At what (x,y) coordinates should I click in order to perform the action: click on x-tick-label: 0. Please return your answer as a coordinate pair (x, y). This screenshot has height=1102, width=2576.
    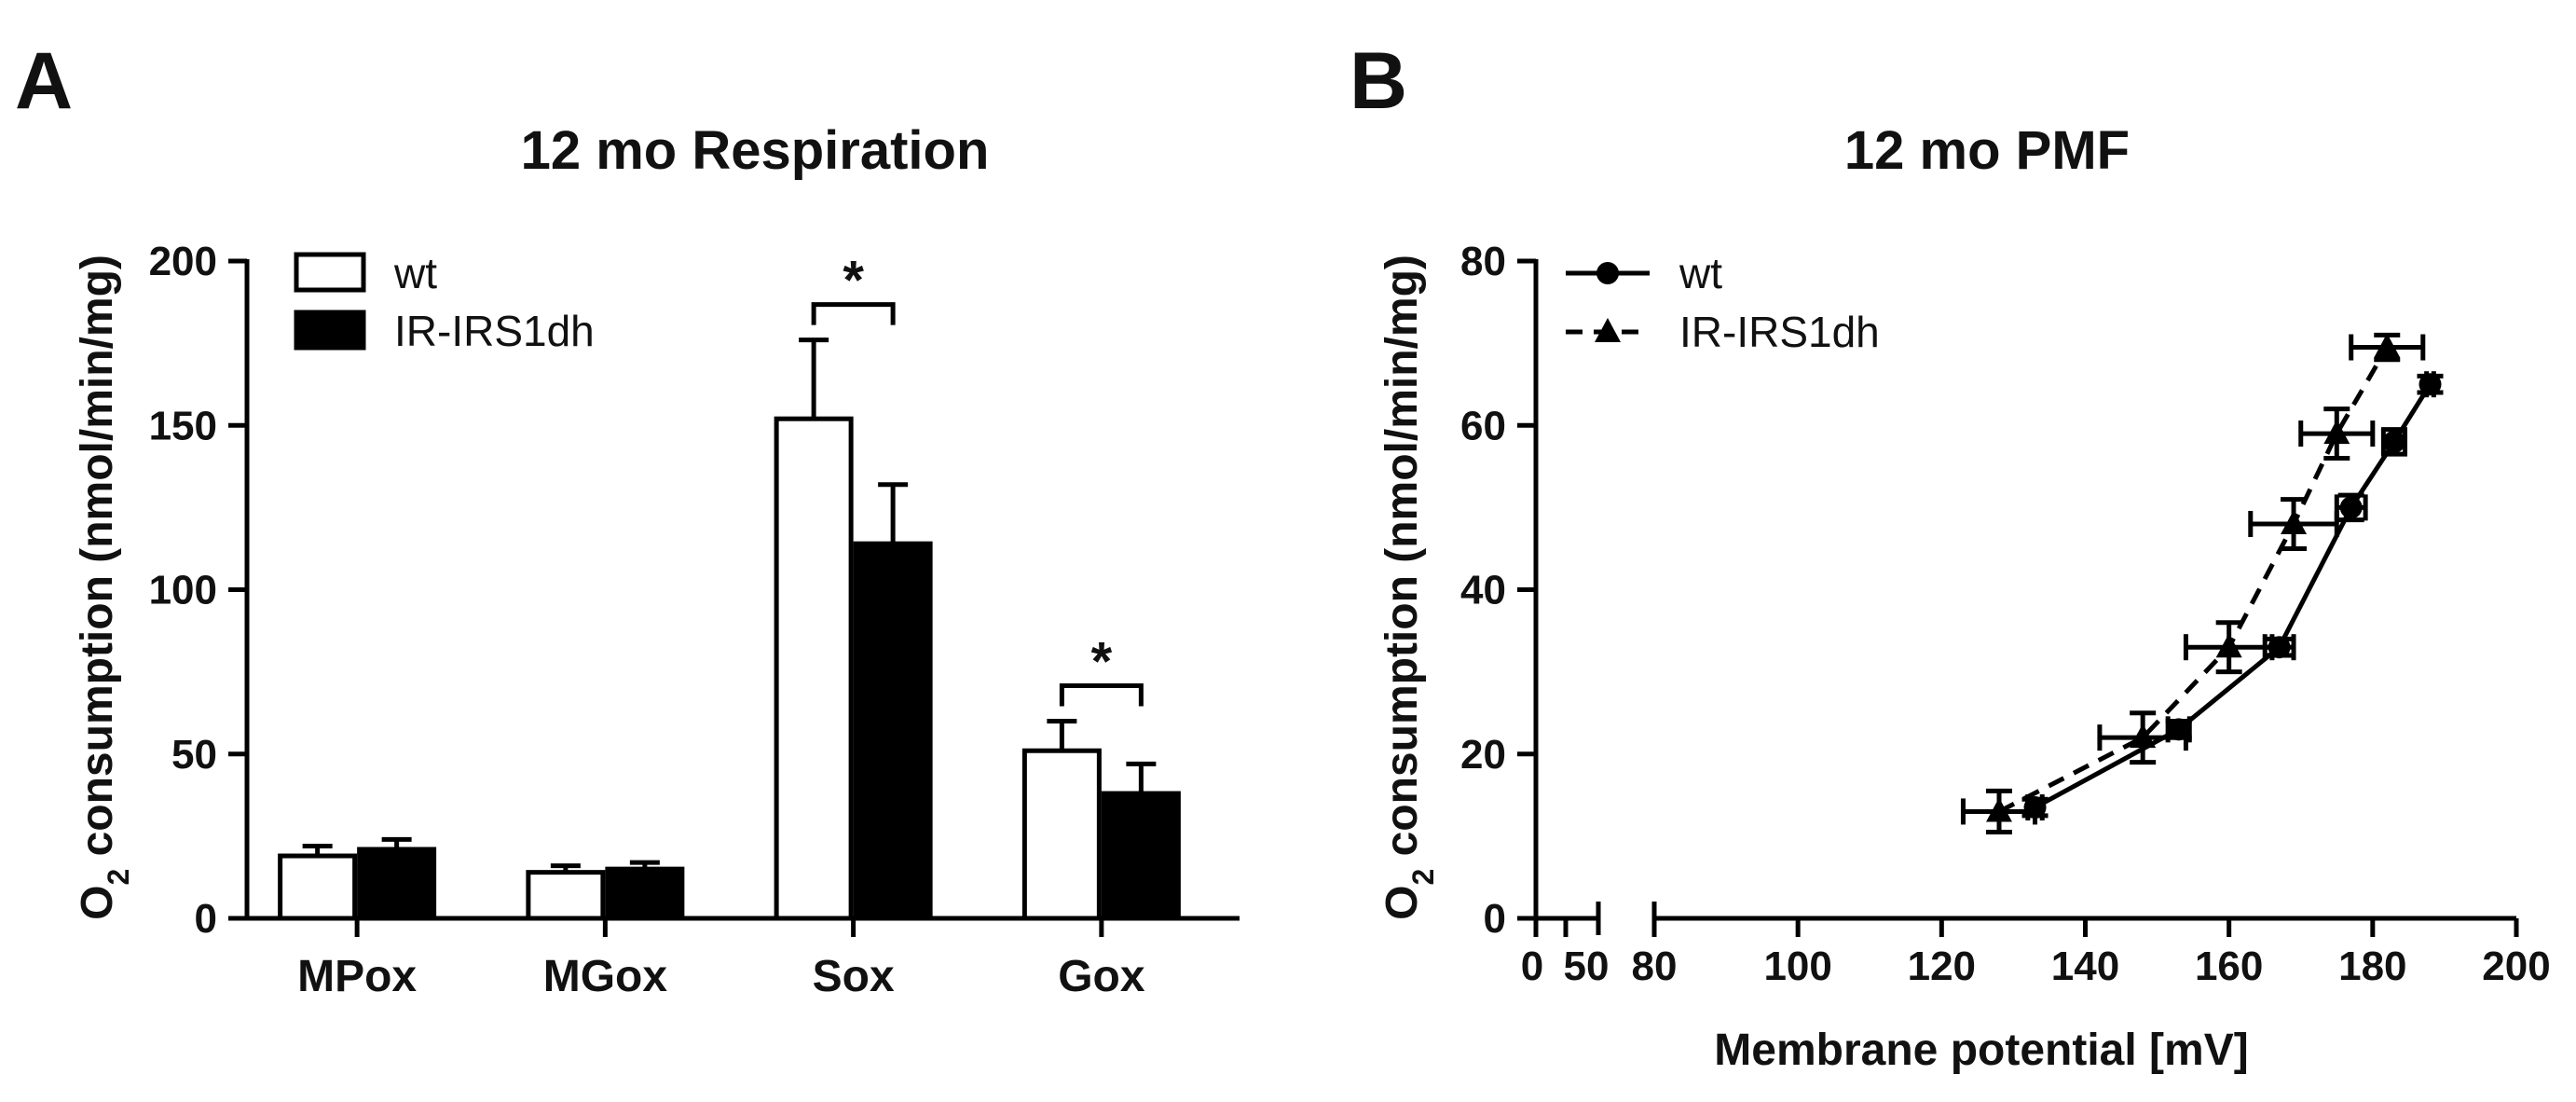
    Looking at the image, I should click on (1532, 966).